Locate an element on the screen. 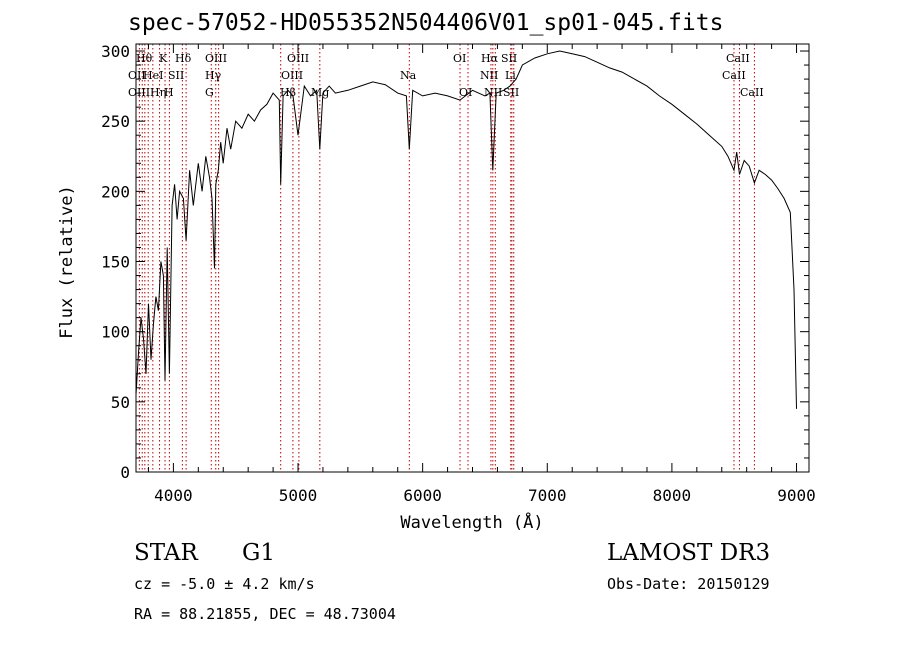 This screenshot has height=649, width=900. redshift-text: cz = -5.0 ± 4.2 km/s is located at coordinates (224, 584).